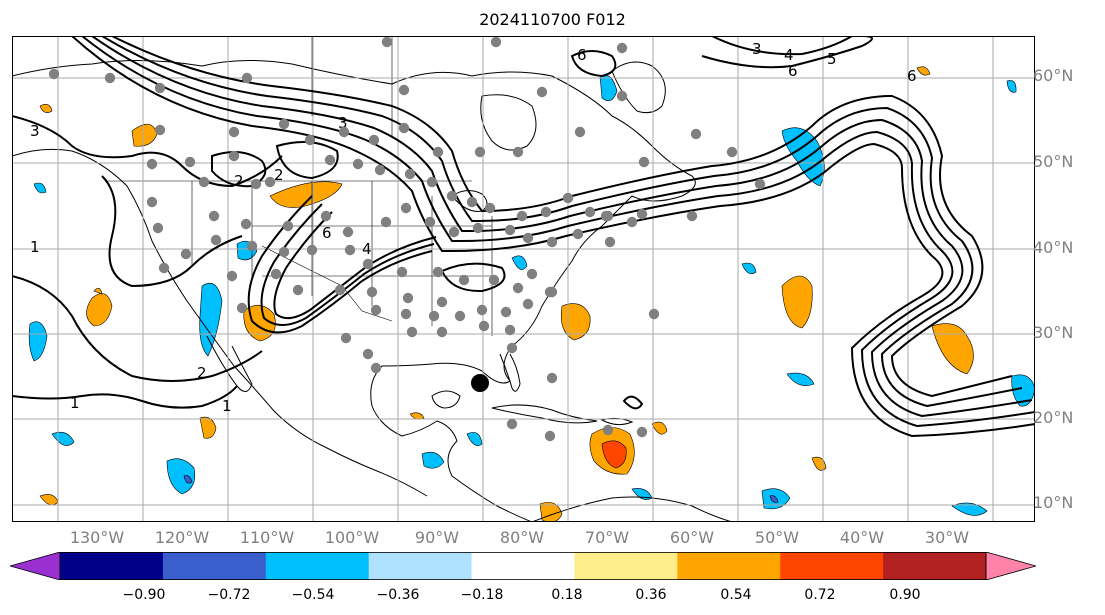 The height and width of the screenshot is (615, 1105). Describe the element at coordinates (327, 233) in the screenshot. I see `contour-label: 6` at that location.